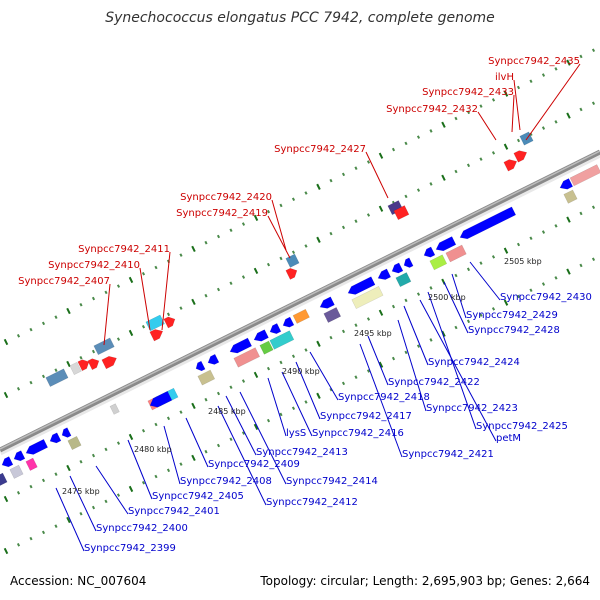 The height and width of the screenshot is (600, 600). Describe the element at coordinates (512, 315) in the screenshot. I see `gene-label: Synpcc7942_2429` at that location.